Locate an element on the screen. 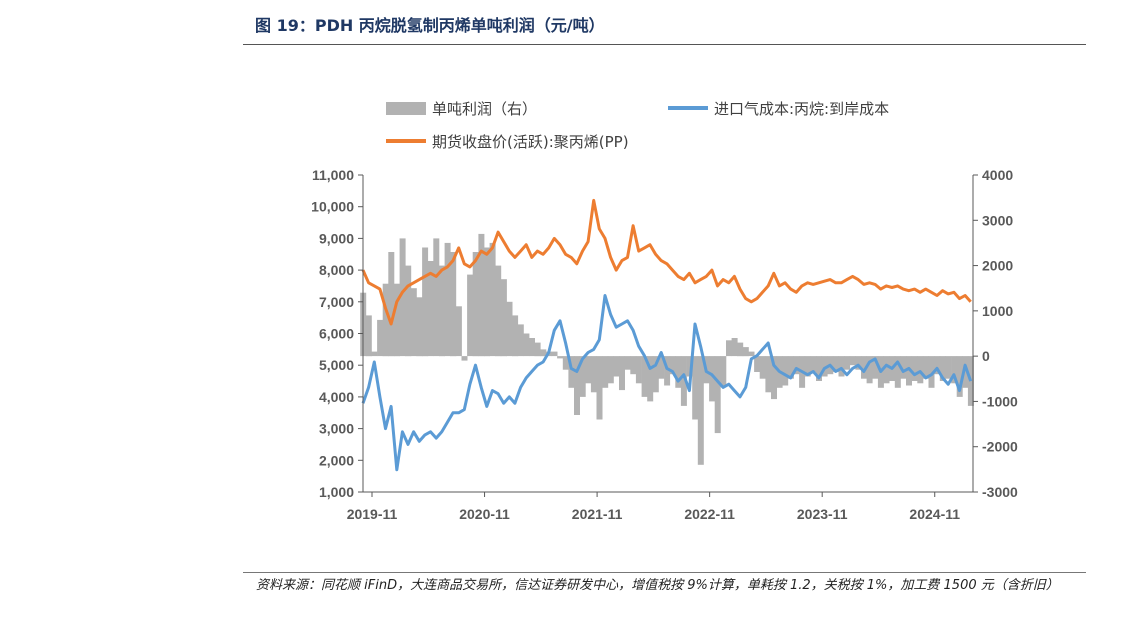  right-tick-label: -3000 is located at coordinates (1000, 492).